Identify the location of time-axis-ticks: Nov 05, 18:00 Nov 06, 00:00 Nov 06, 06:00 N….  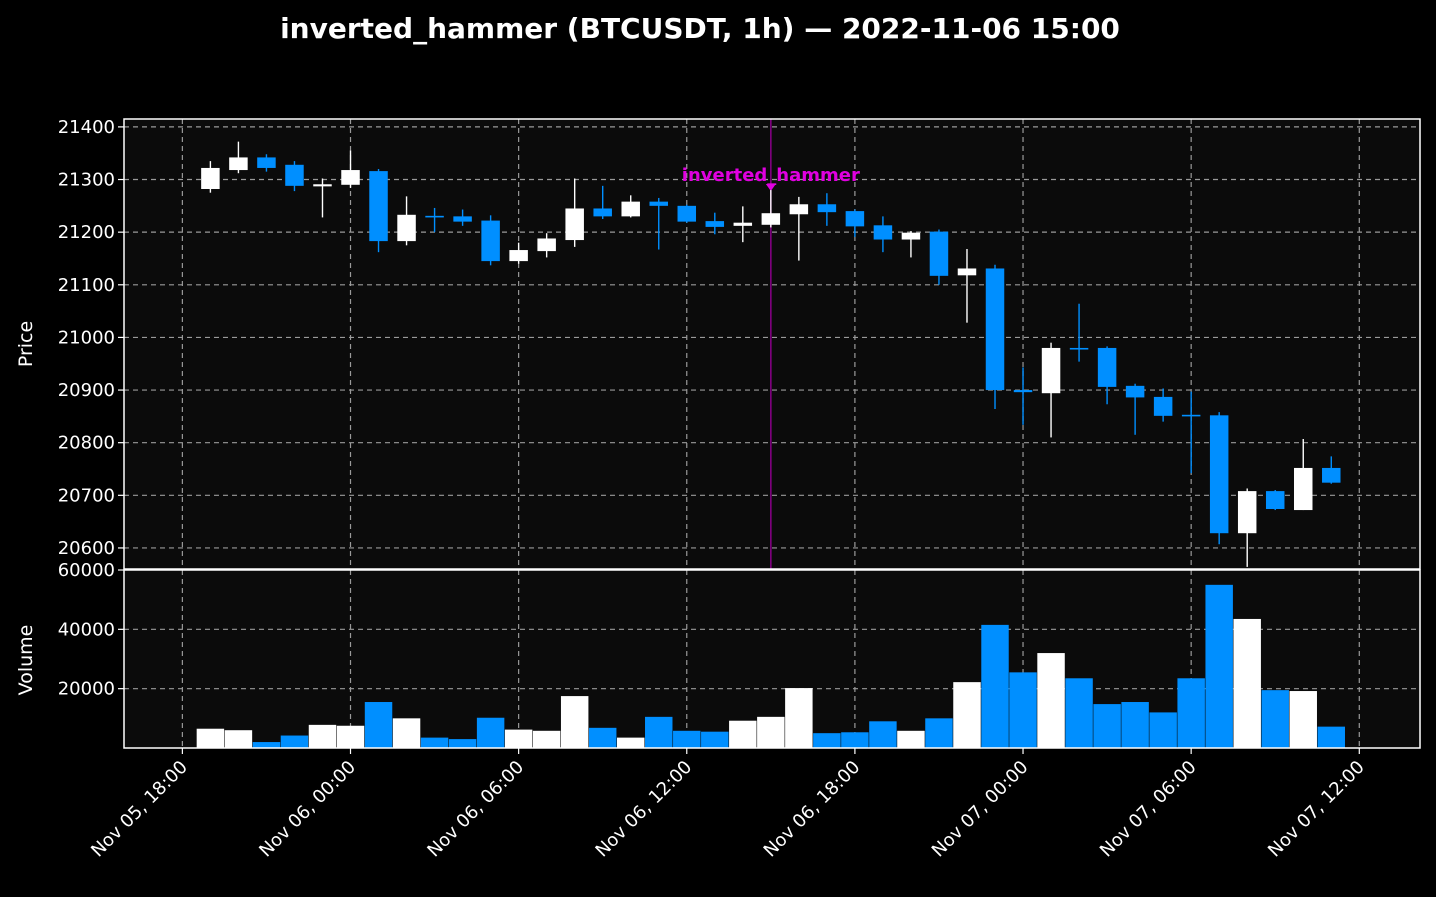
(728, 804).